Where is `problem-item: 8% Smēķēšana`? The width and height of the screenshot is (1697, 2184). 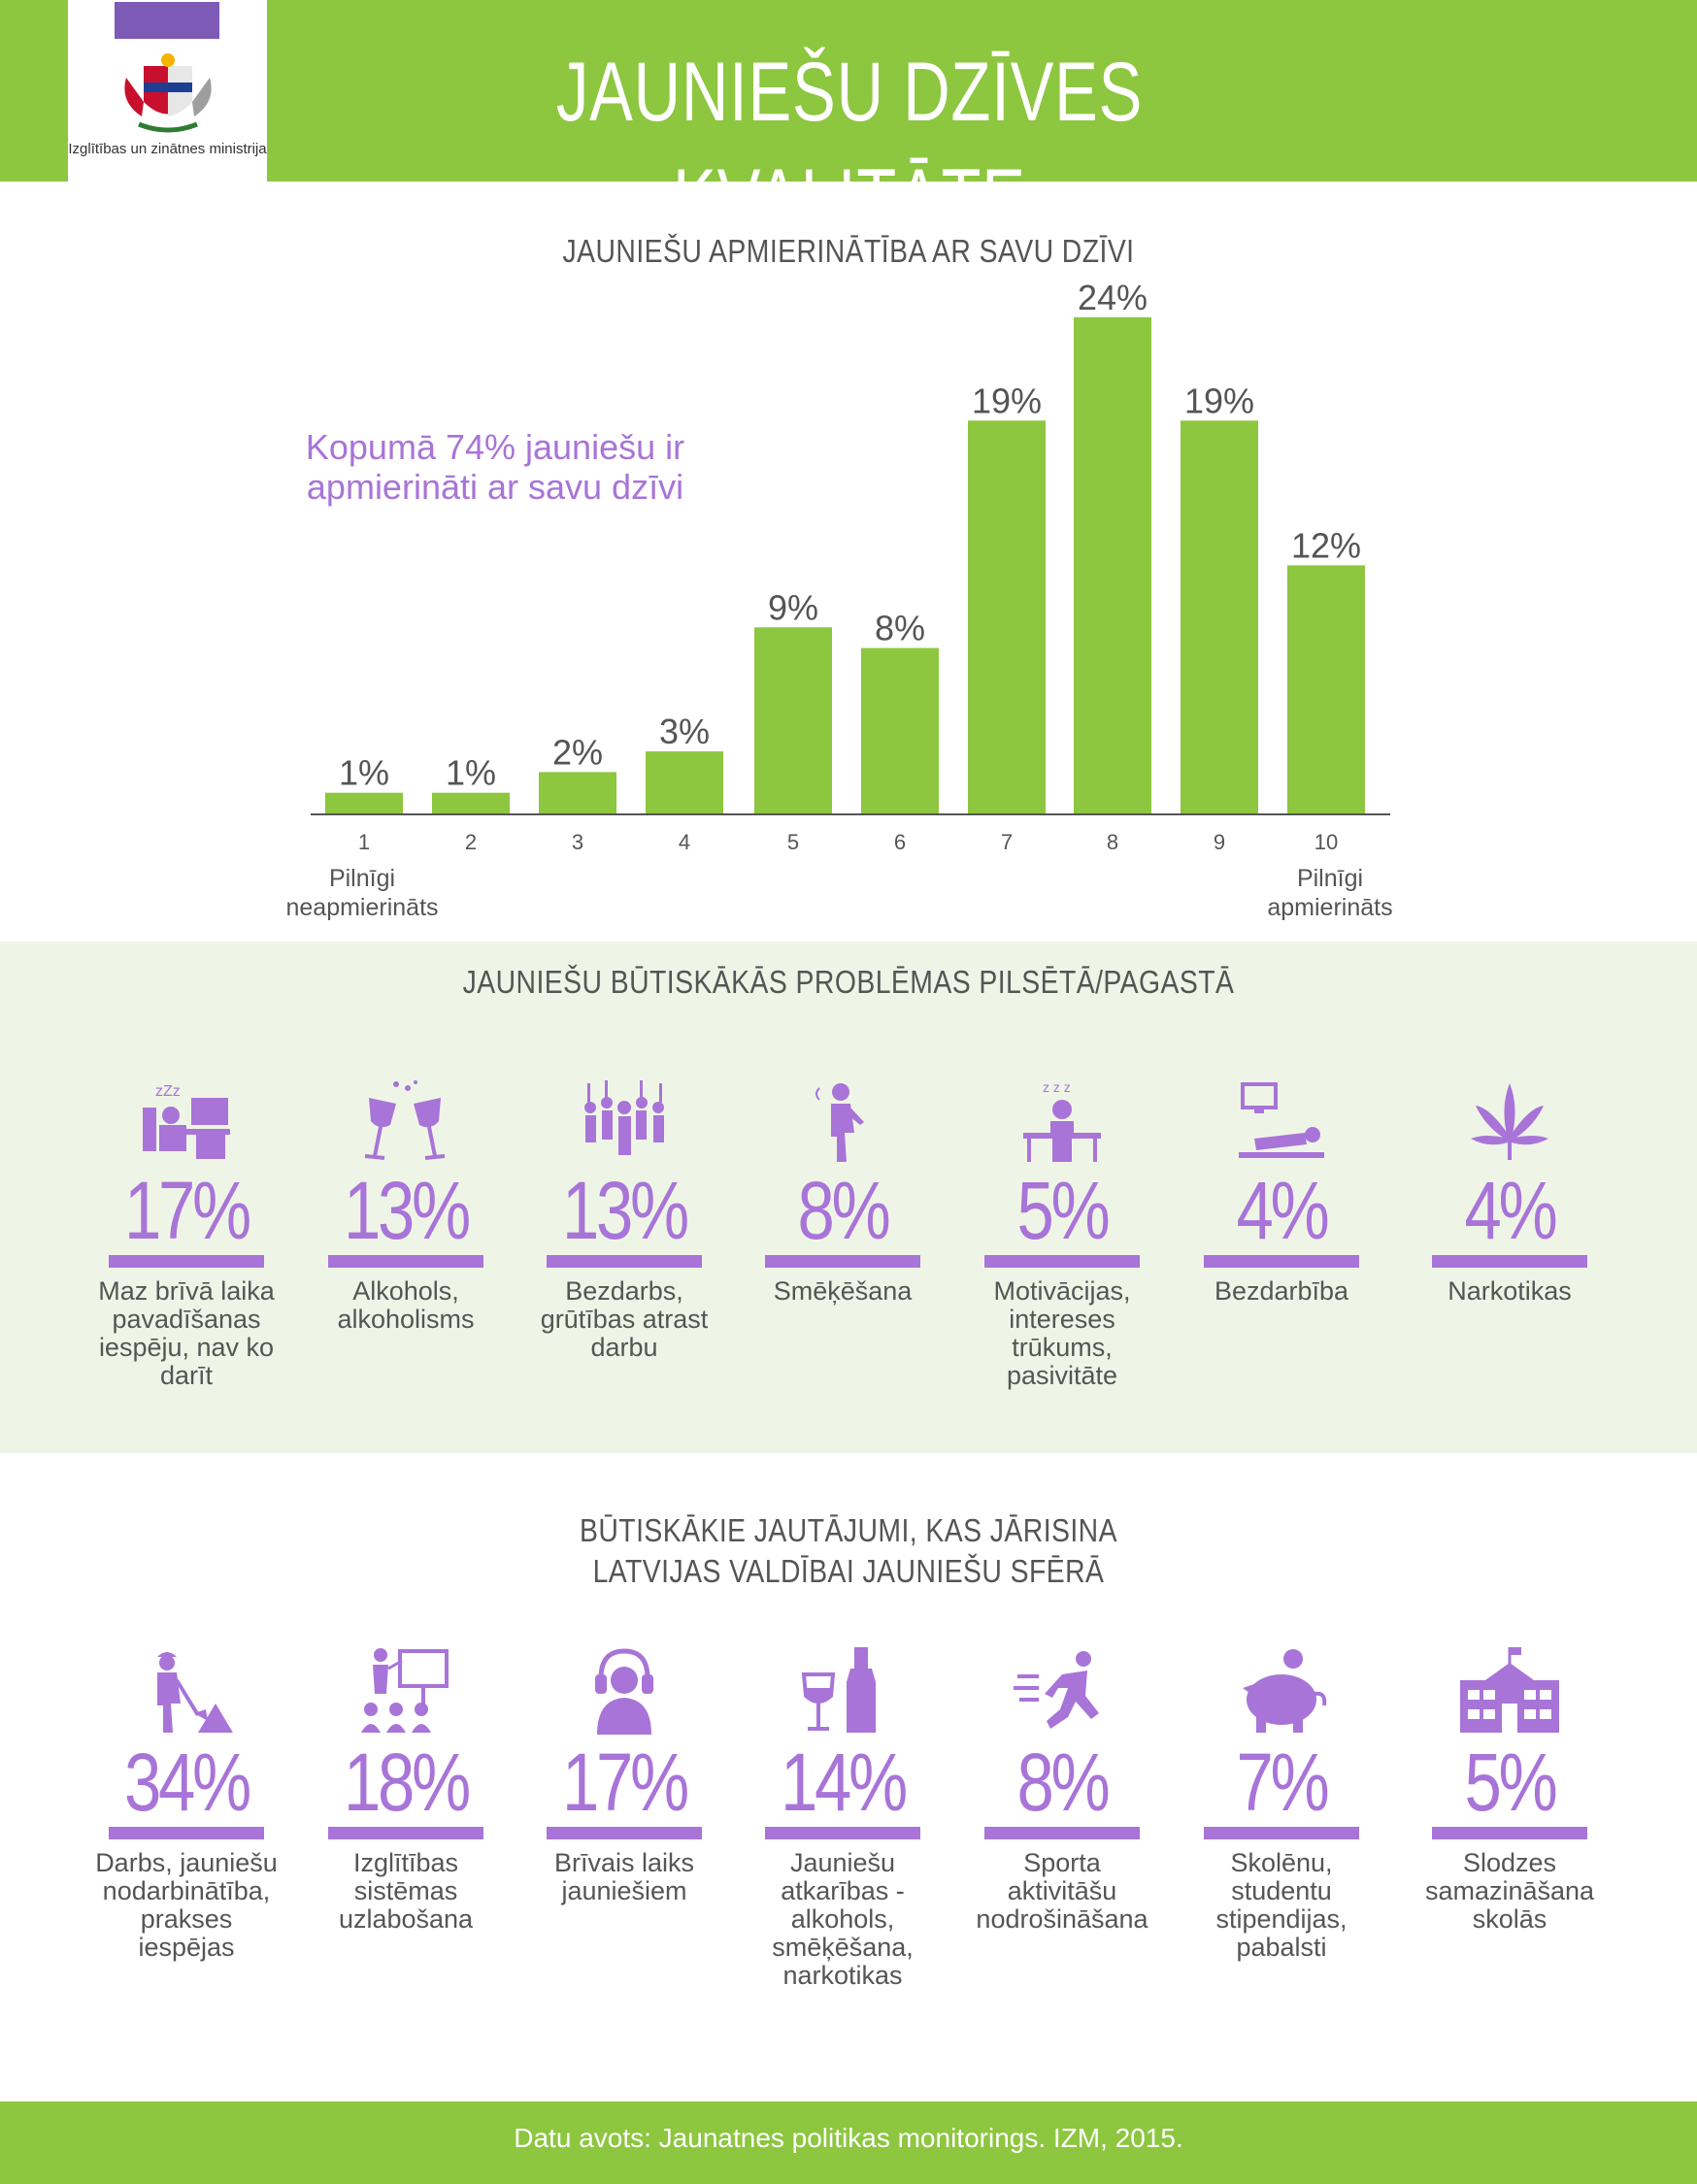 problem-item: 8% Smēķēšana is located at coordinates (842, 1190).